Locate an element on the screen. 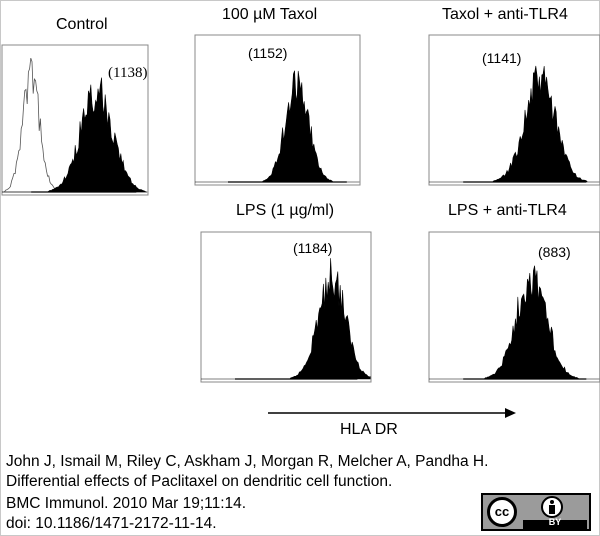 This screenshot has height=536, width=600. by-strip: BY is located at coordinates (555, 523).